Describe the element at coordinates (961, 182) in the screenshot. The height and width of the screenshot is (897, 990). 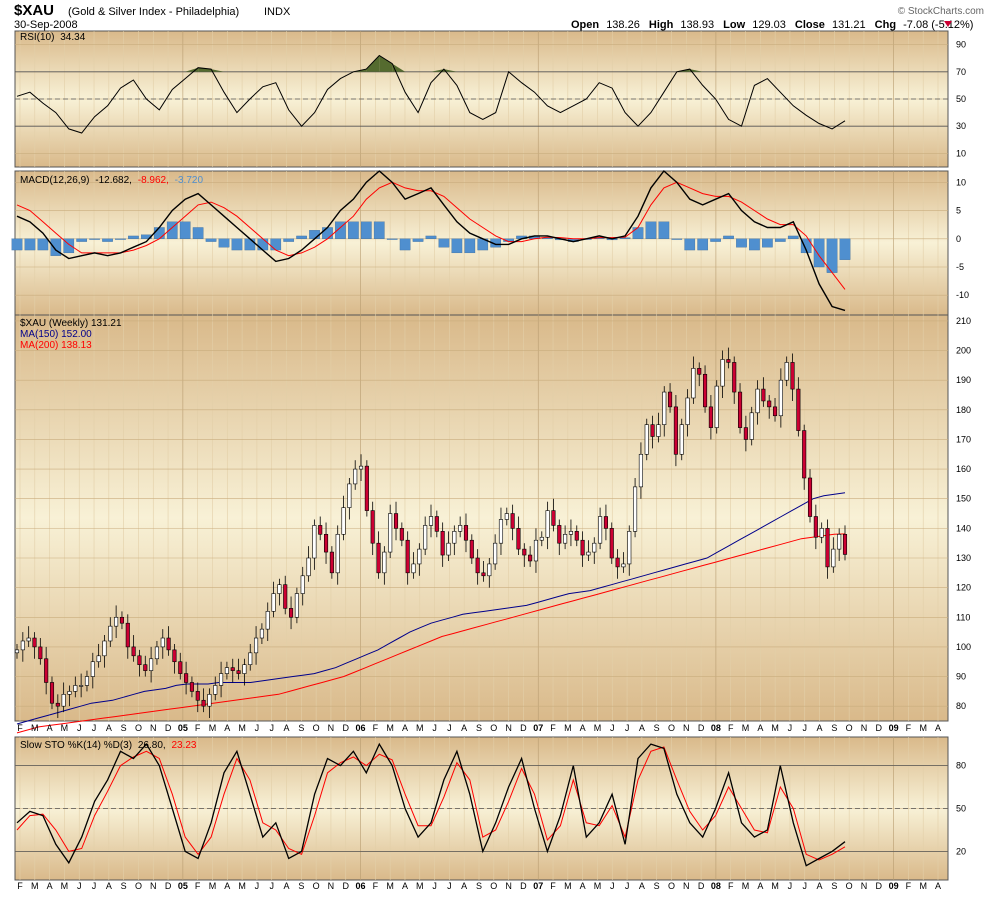
I see `macd-tick-label: 10` at that location.